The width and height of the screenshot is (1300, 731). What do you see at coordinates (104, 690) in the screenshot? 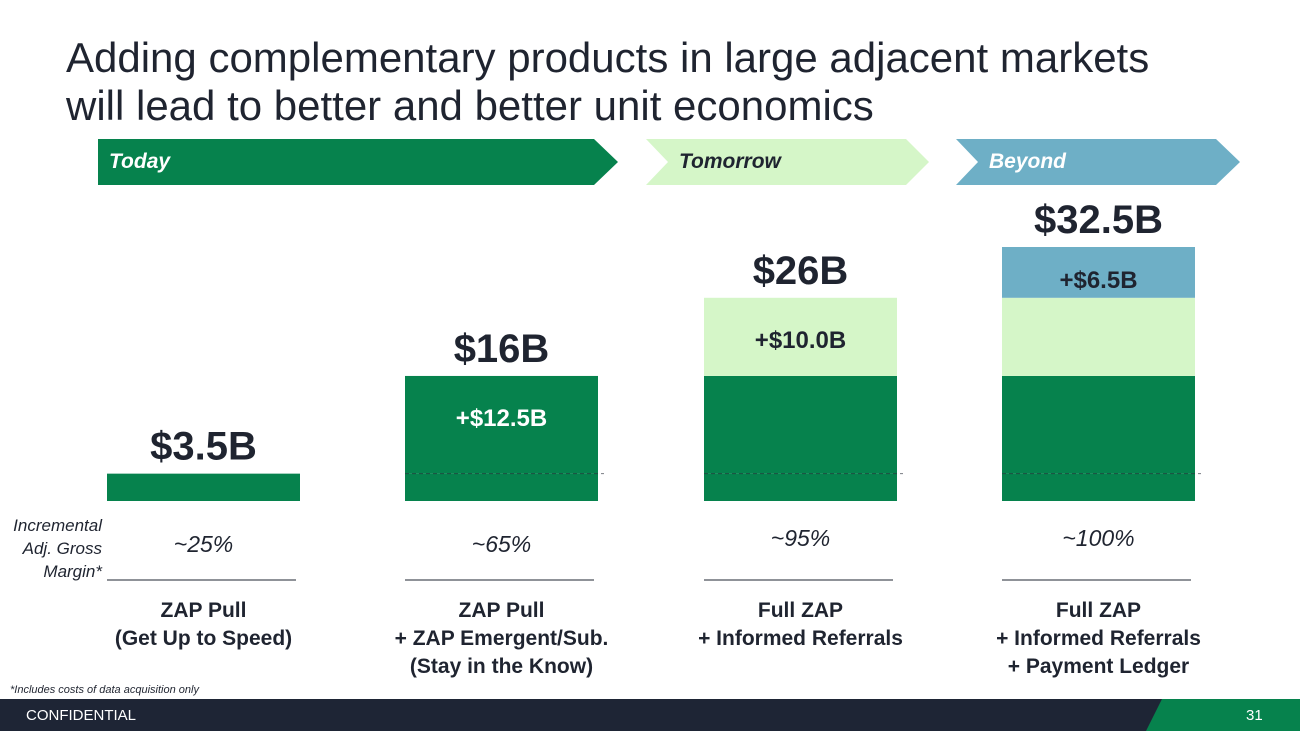
I see `footnote: *Includes costs of data acquisition only` at bounding box center [104, 690].